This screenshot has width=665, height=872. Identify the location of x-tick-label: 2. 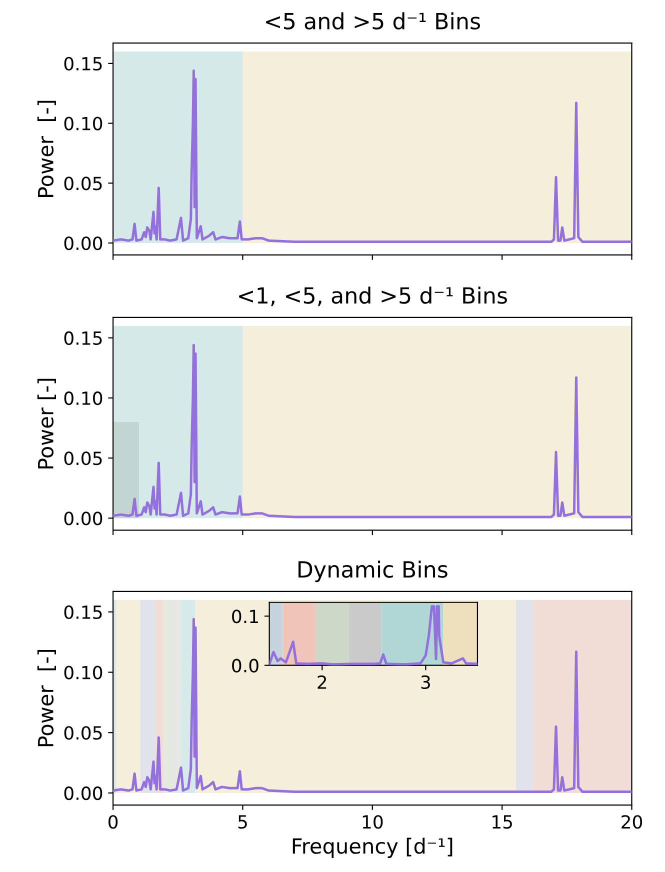
(322, 682).